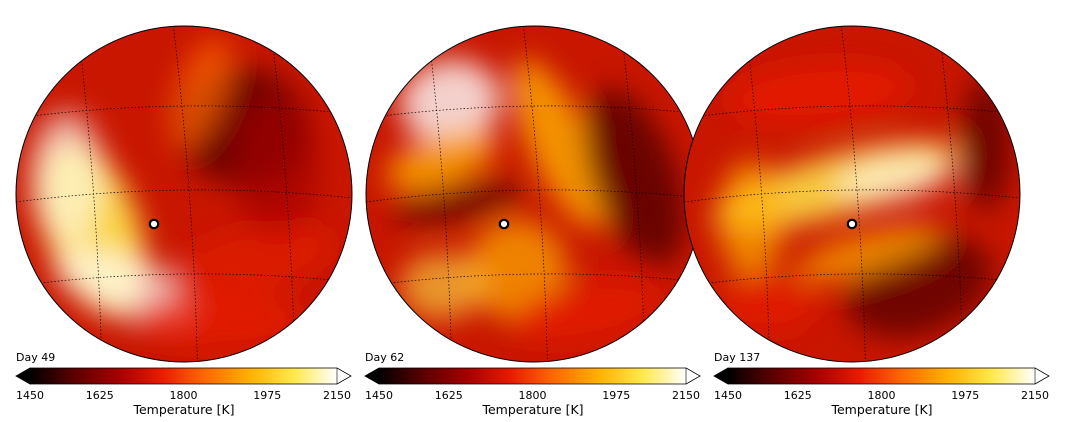  Describe the element at coordinates (686, 395) in the screenshot. I see `tick-label-2-4: 2150` at that location.